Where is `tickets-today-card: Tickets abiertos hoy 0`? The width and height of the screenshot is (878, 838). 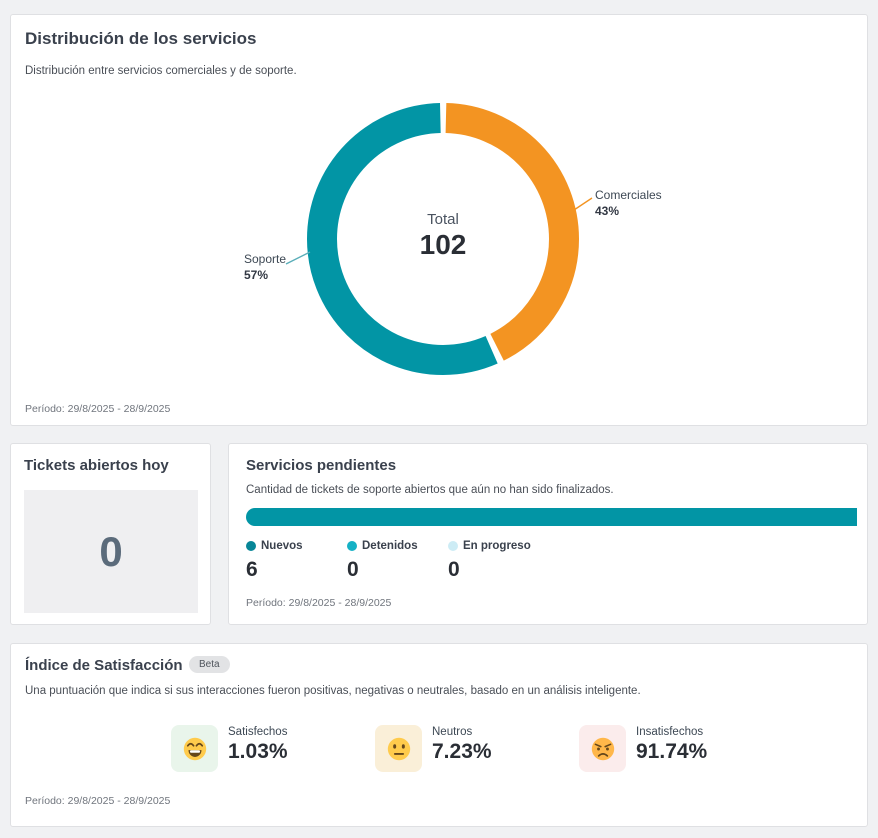
tickets-today-card: Tickets abiertos hoy 0 is located at coordinates (110, 534).